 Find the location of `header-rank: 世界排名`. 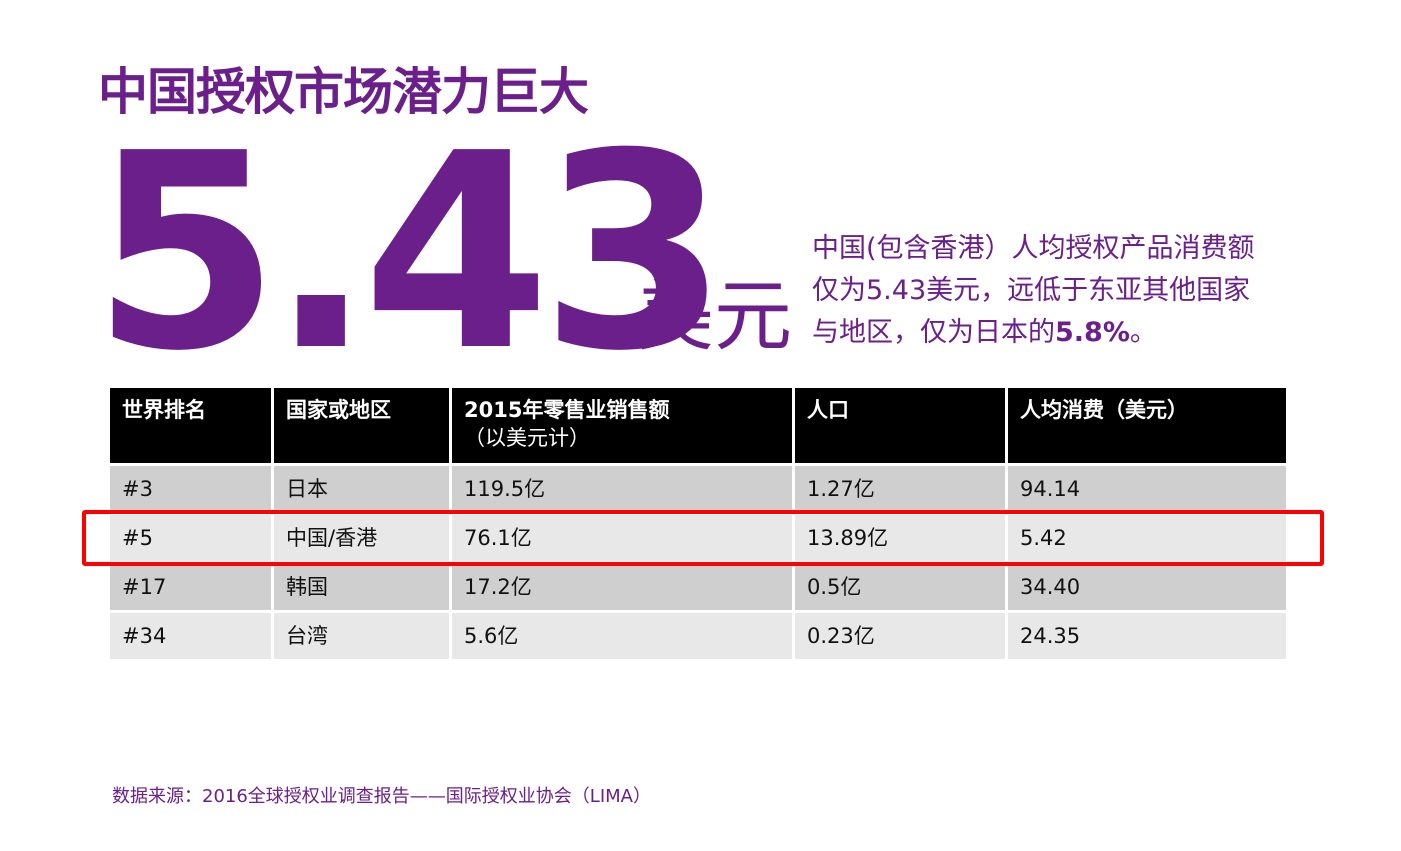

header-rank: 世界排名 is located at coordinates (192, 427).